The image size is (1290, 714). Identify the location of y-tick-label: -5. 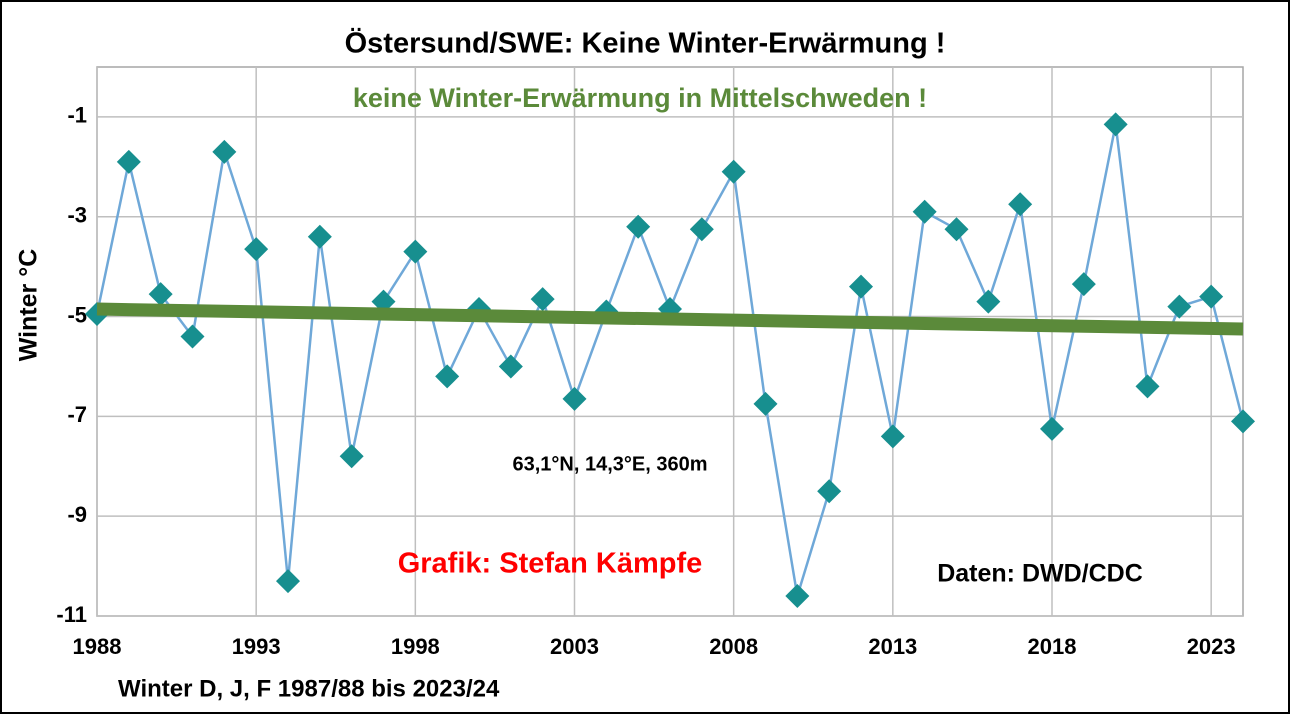
(77, 314).